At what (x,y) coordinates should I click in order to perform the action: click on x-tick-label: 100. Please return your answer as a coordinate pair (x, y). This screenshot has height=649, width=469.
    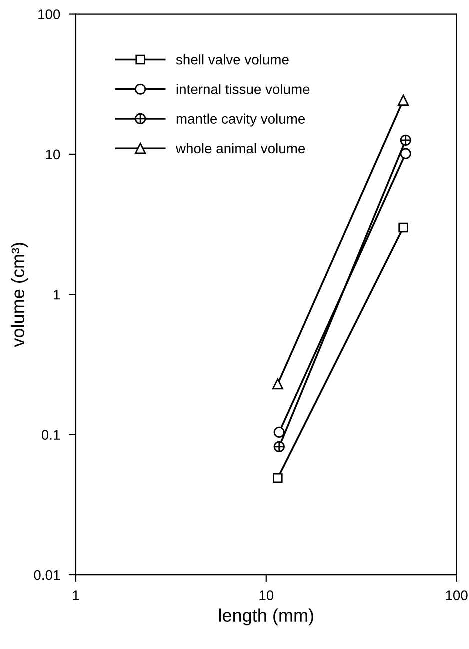
    Looking at the image, I should click on (457, 595).